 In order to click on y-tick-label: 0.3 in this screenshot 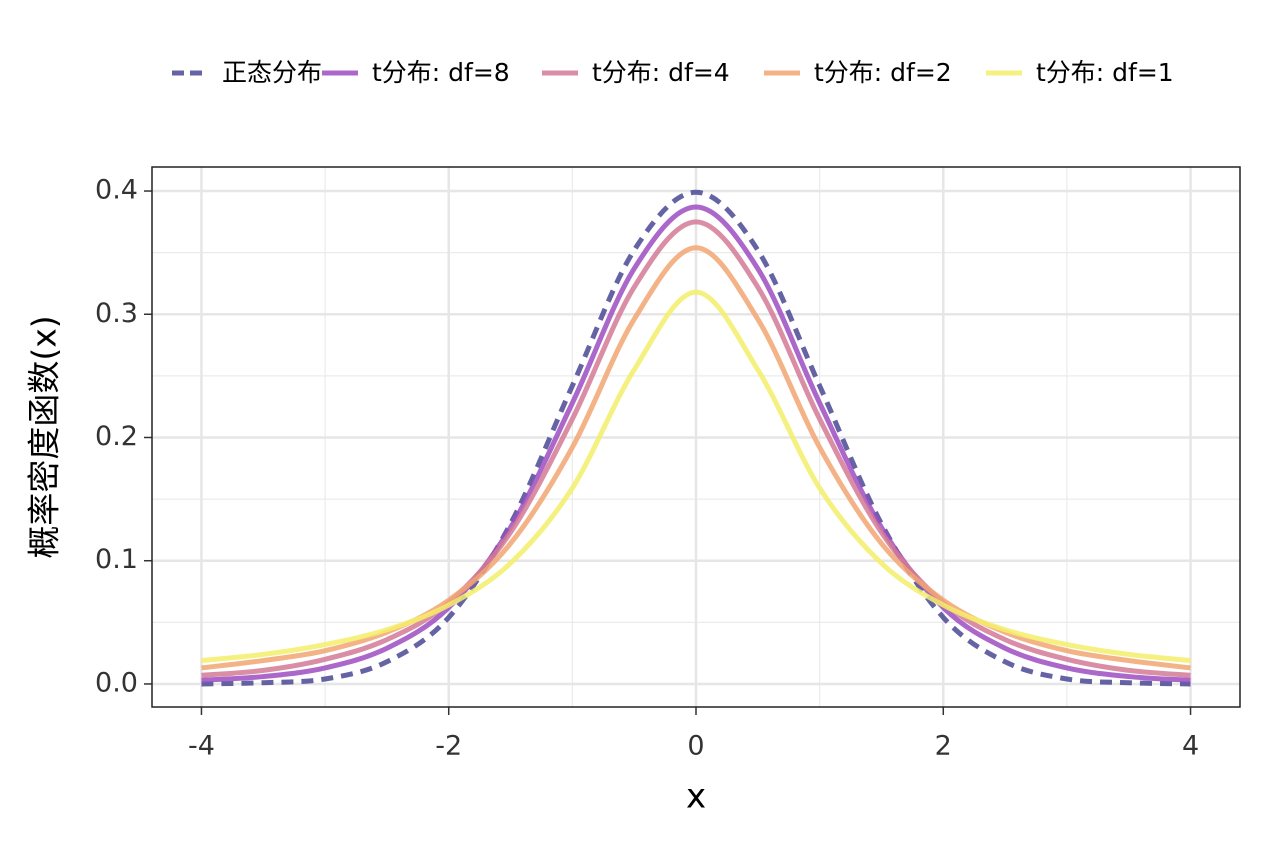, I will do `click(116, 313)`.